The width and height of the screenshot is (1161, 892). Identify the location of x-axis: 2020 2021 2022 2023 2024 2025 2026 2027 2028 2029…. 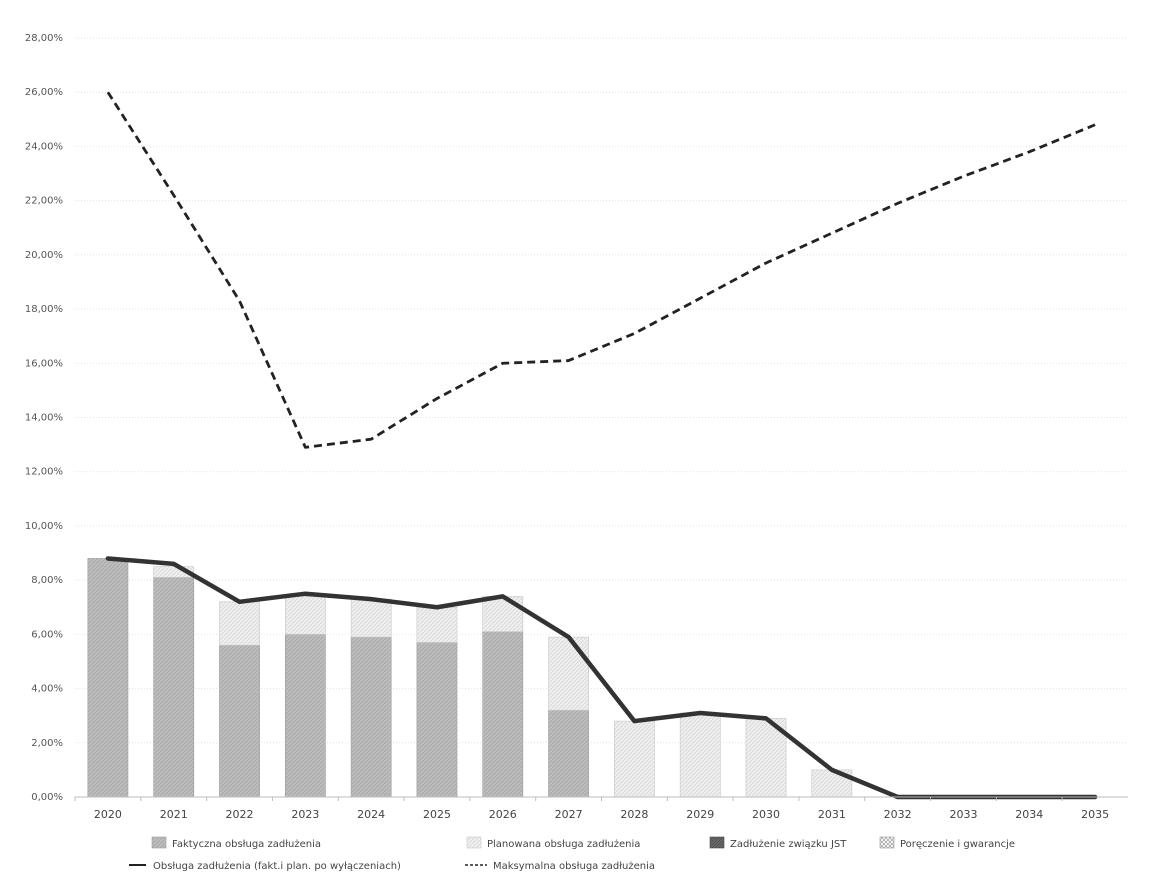
(601, 808).